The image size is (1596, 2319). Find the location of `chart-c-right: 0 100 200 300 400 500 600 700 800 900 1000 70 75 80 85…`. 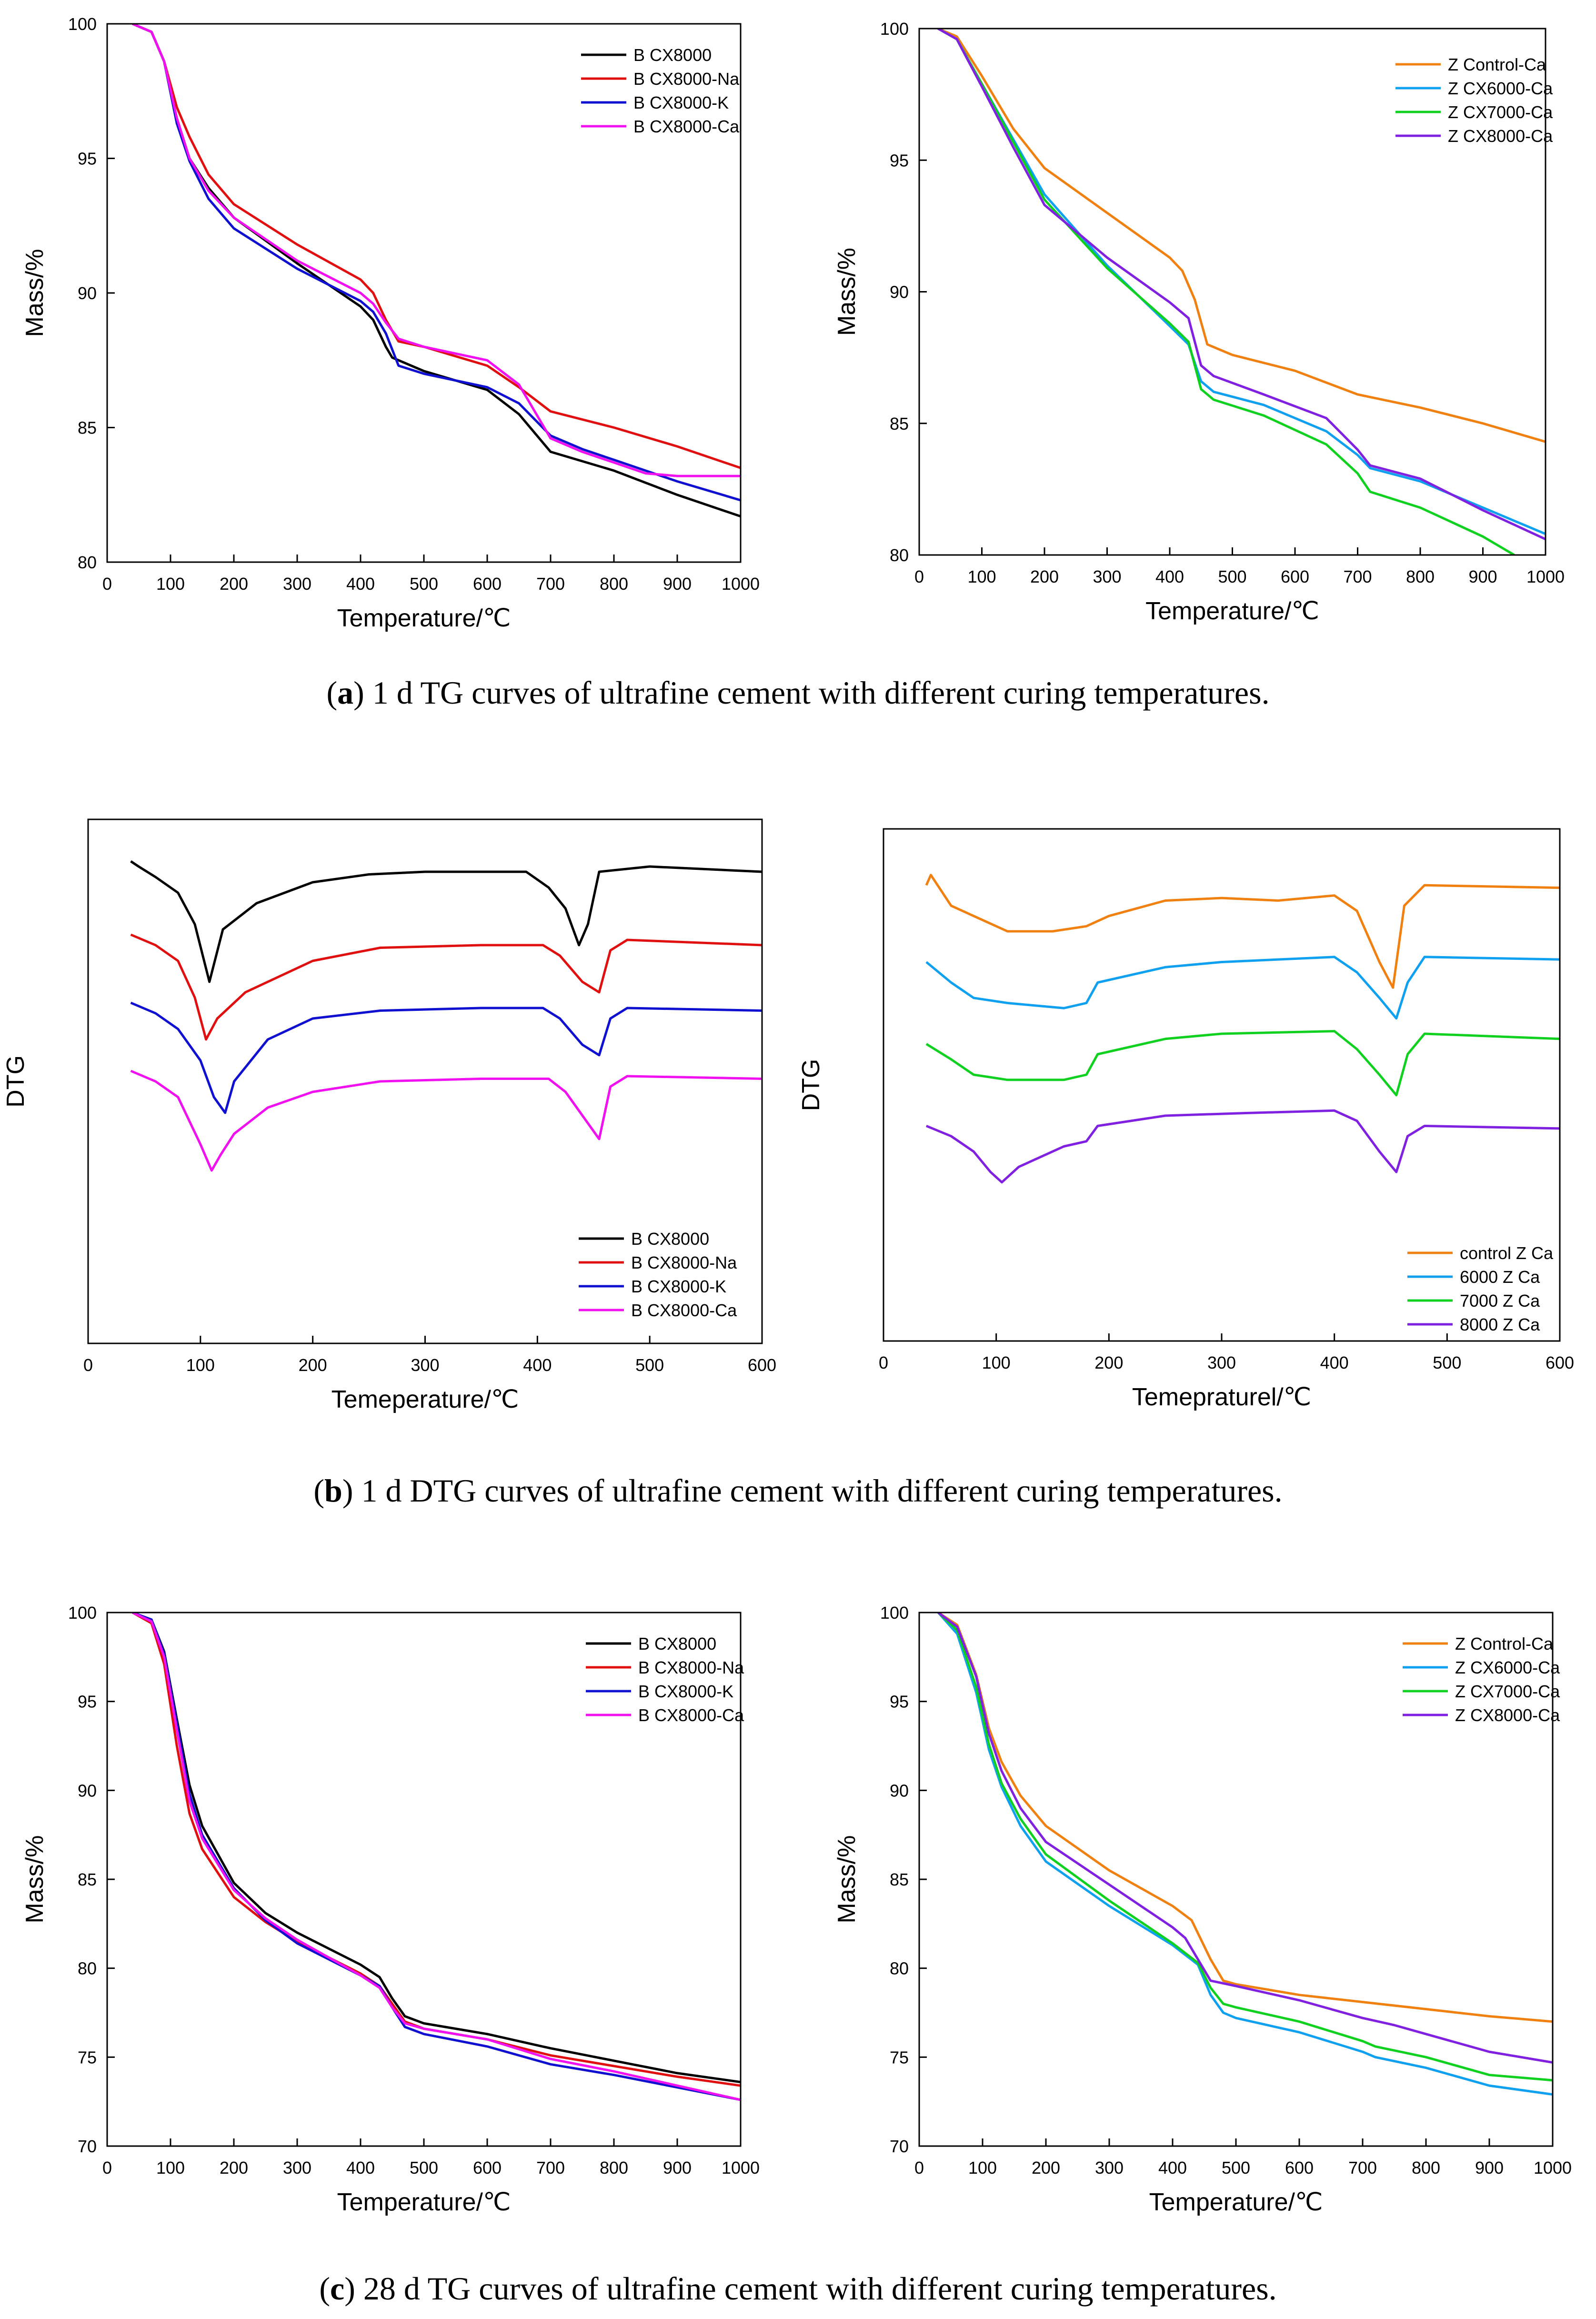

chart-c-right: 0 100 200 300 400 500 600 700 800 900 1000 70 75 80 85… is located at coordinates (1202, 1910).